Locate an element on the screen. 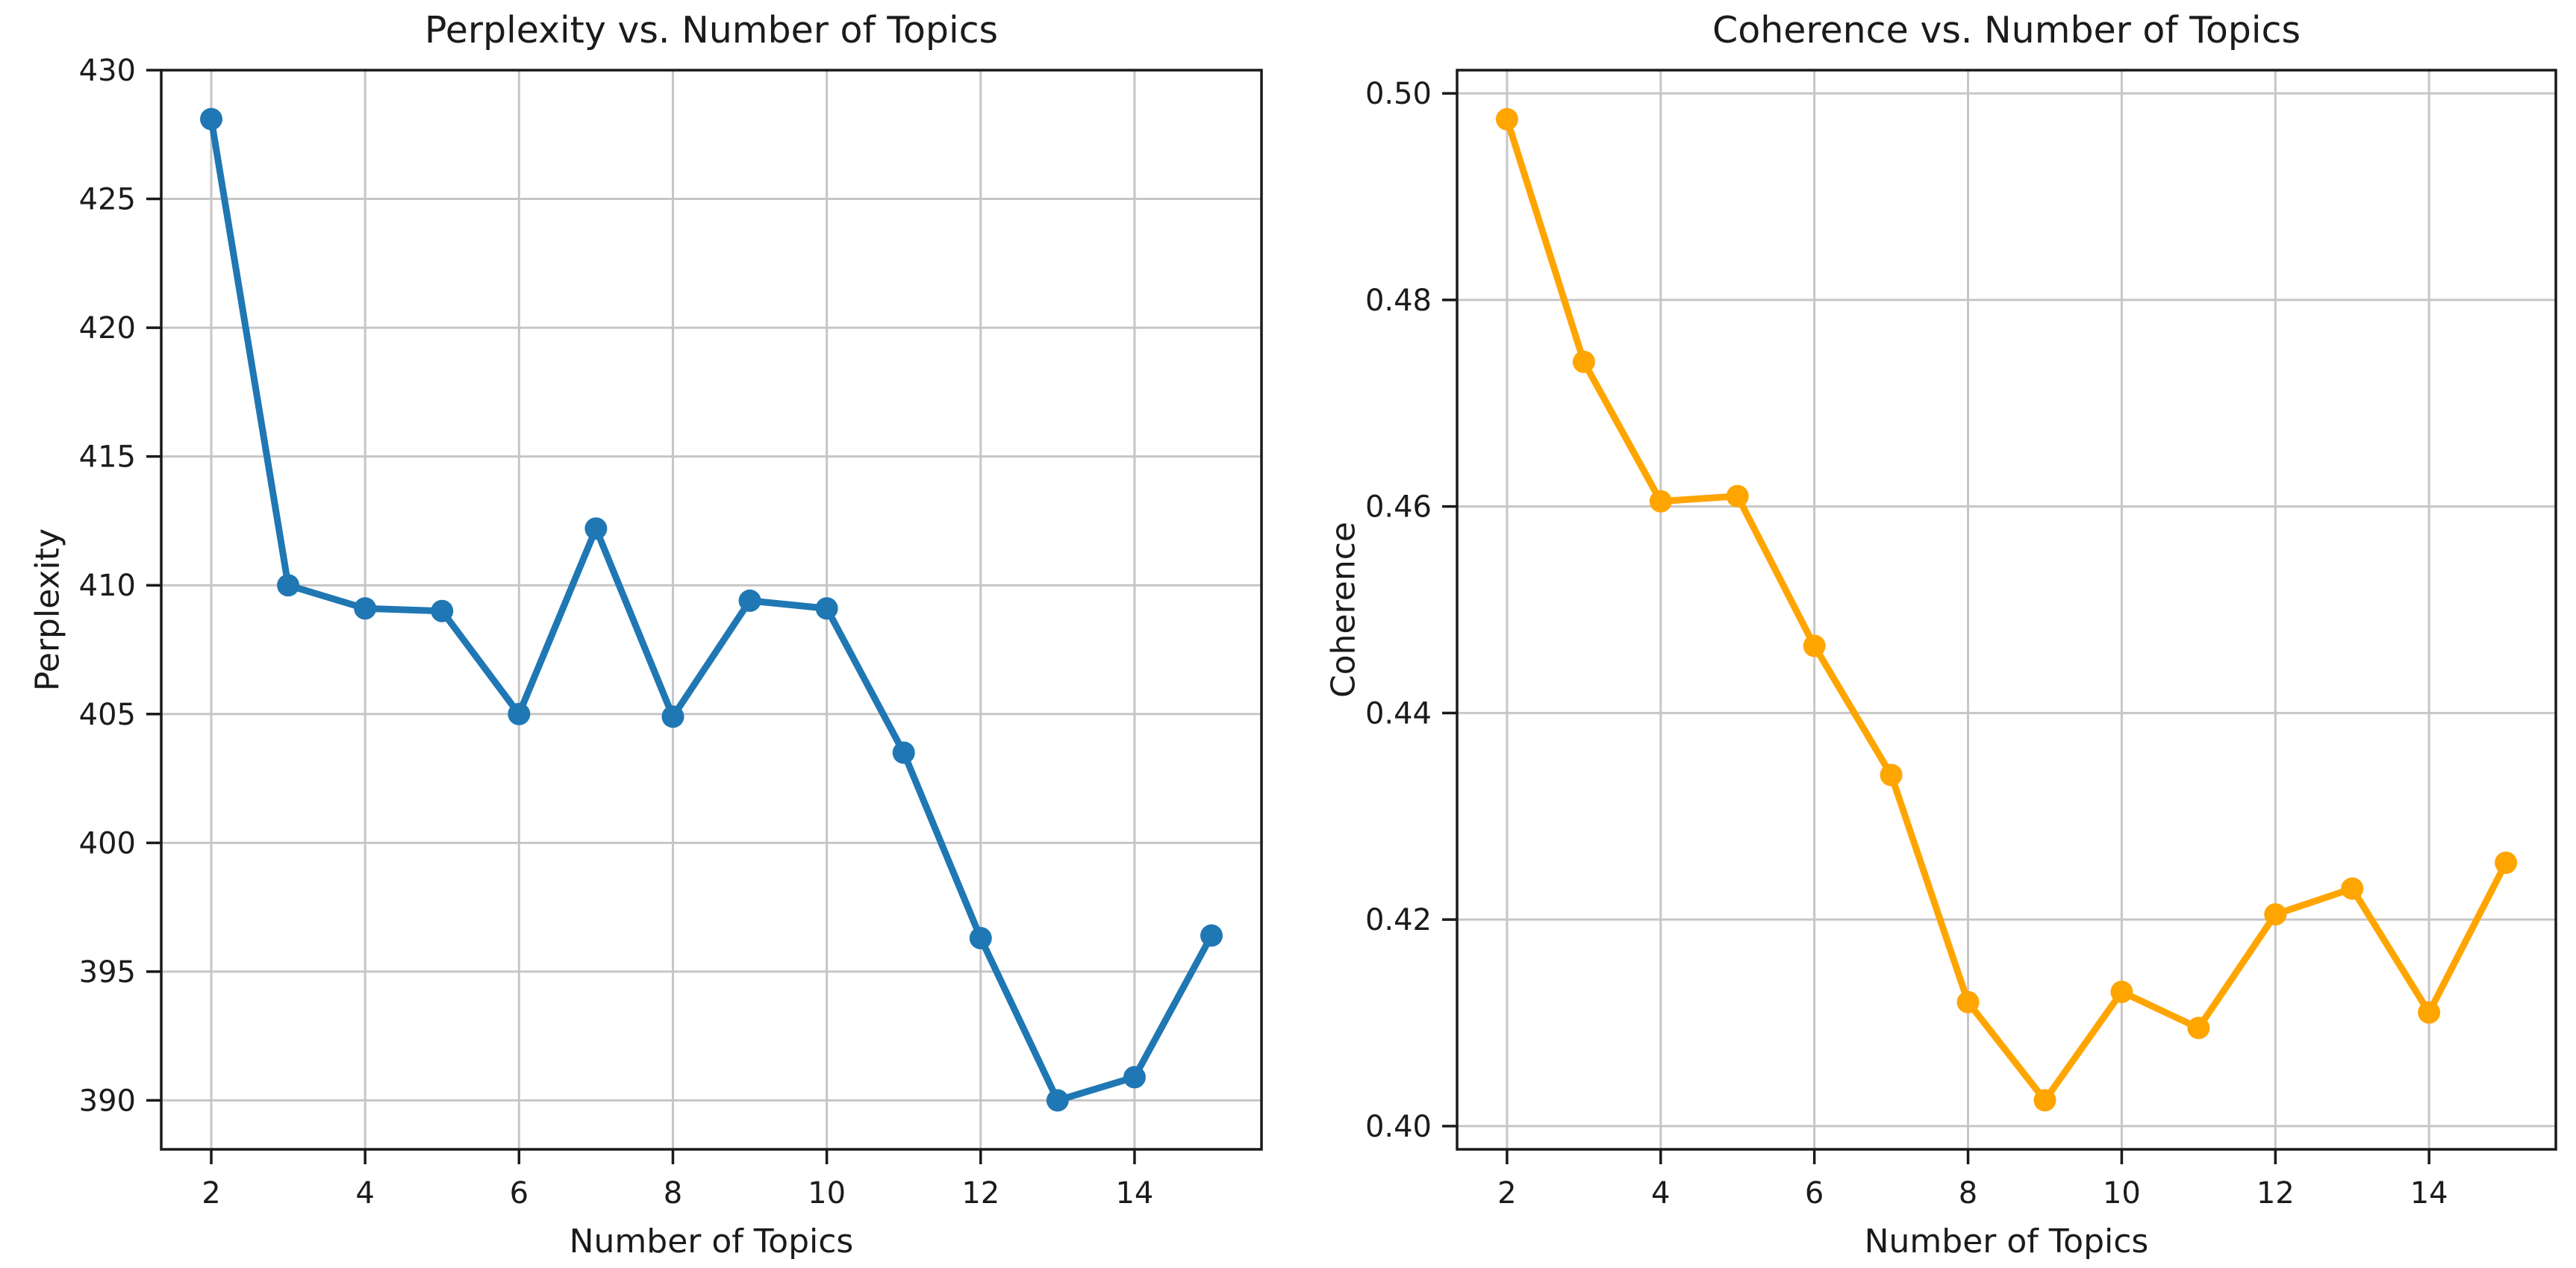 The image size is (2576, 1268). left-y-tick-label: 410 is located at coordinates (107, 586).